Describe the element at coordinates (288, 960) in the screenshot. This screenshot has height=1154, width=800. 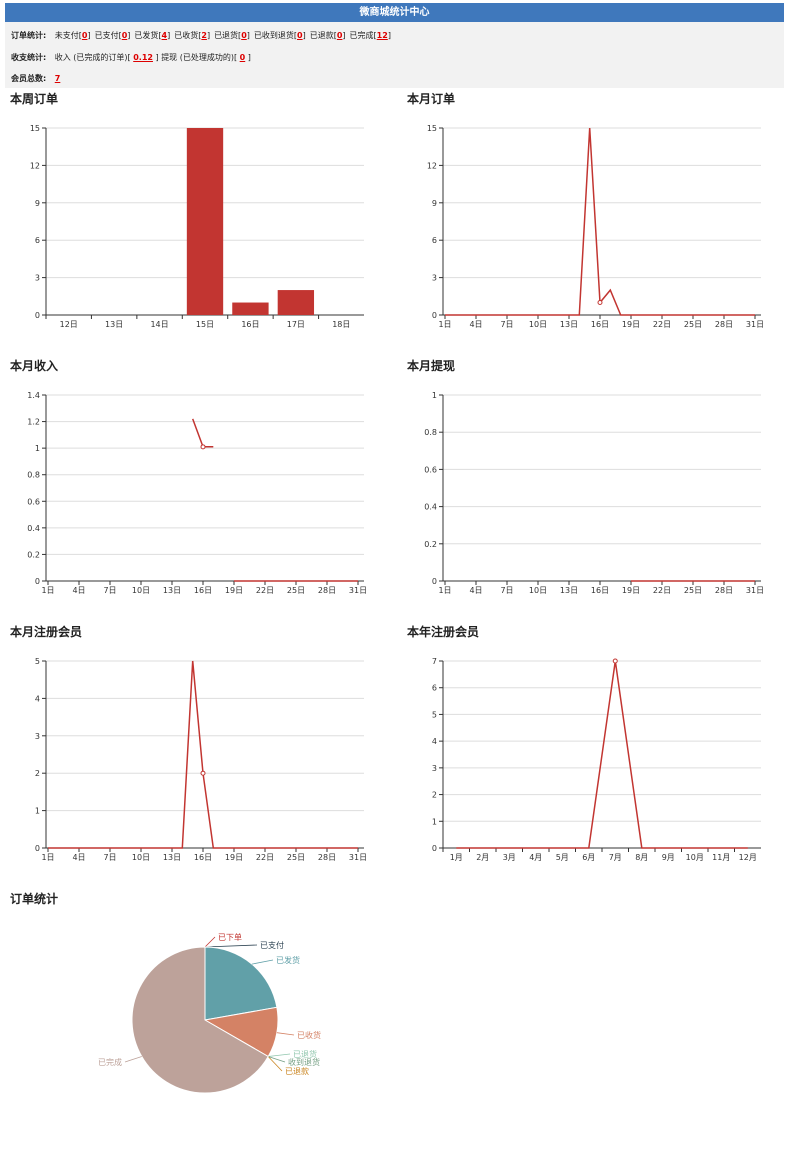
I see `pie-label: 已发货` at that location.